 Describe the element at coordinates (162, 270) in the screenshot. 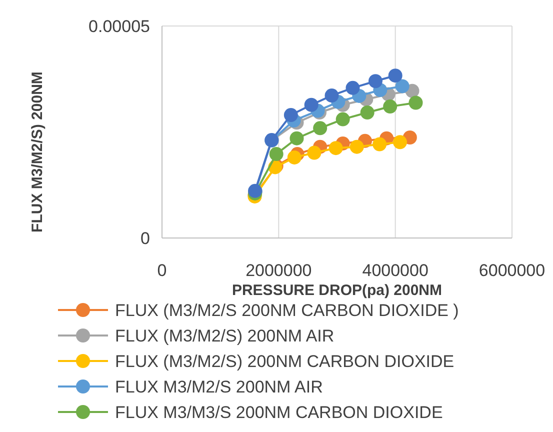

I see `x-tick-label: 0` at that location.